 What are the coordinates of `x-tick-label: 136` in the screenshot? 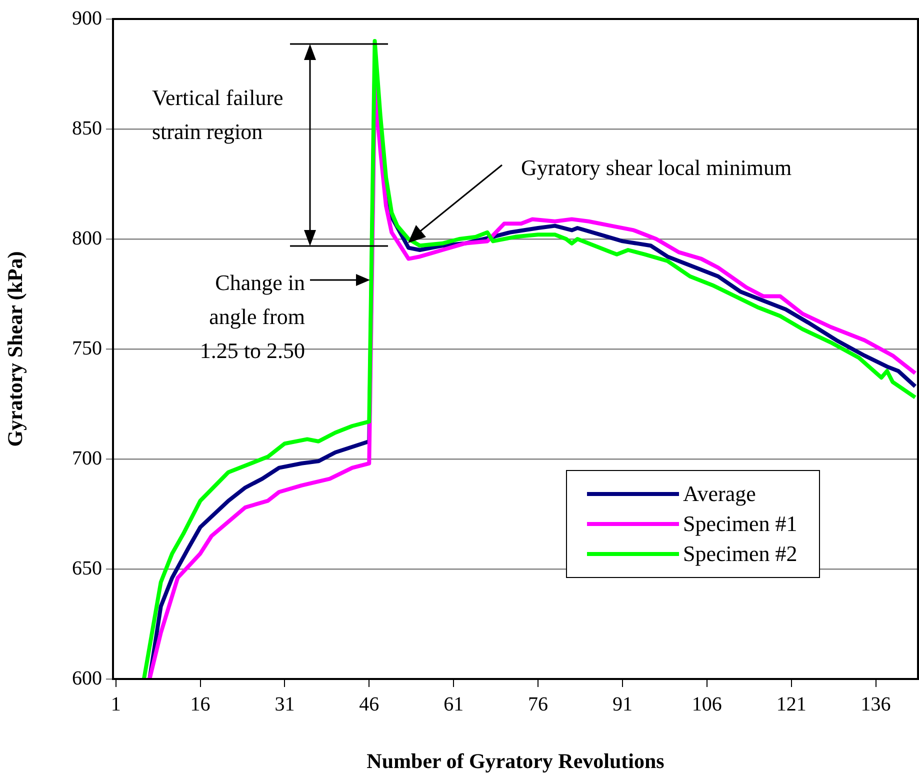 It's located at (875, 704).